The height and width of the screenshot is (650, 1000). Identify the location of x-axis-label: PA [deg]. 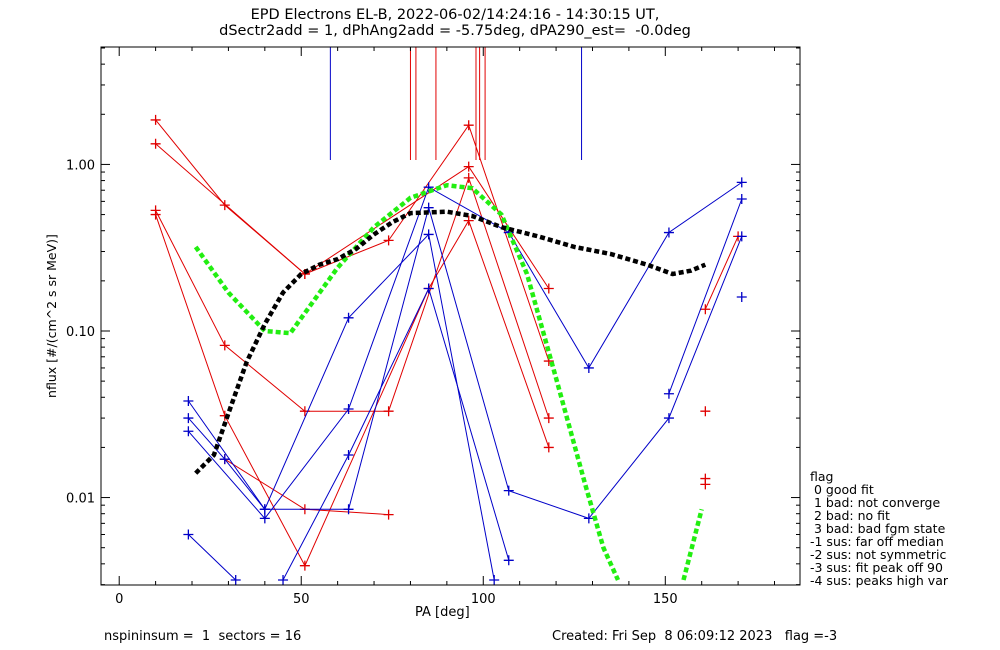
(442, 612).